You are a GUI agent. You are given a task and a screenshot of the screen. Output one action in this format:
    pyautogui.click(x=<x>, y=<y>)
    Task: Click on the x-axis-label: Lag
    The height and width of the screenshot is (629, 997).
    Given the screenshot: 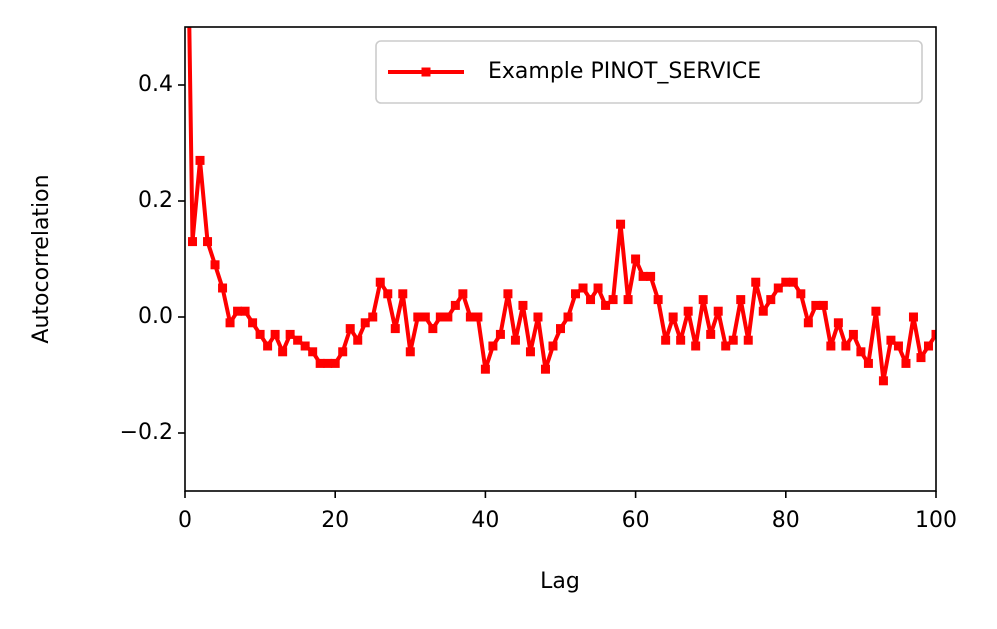 What is the action you would take?
    pyautogui.click(x=560, y=581)
    